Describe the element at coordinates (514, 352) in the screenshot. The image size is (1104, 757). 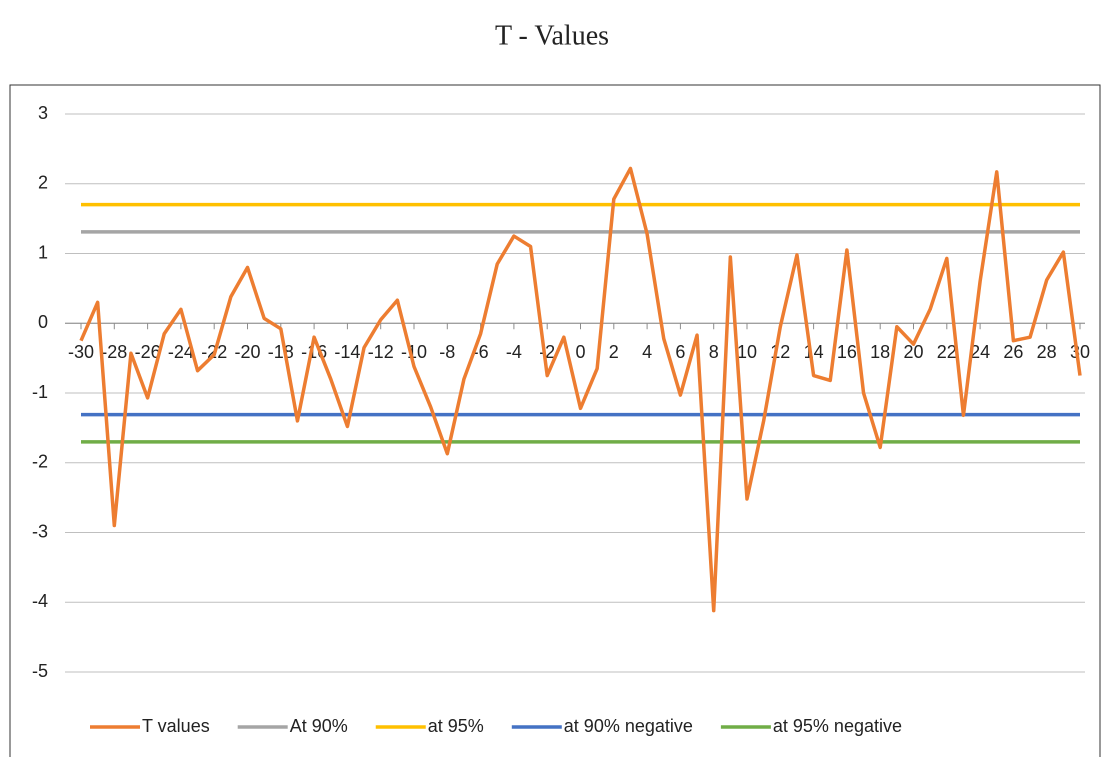
I see `x-tick-label: -4` at that location.